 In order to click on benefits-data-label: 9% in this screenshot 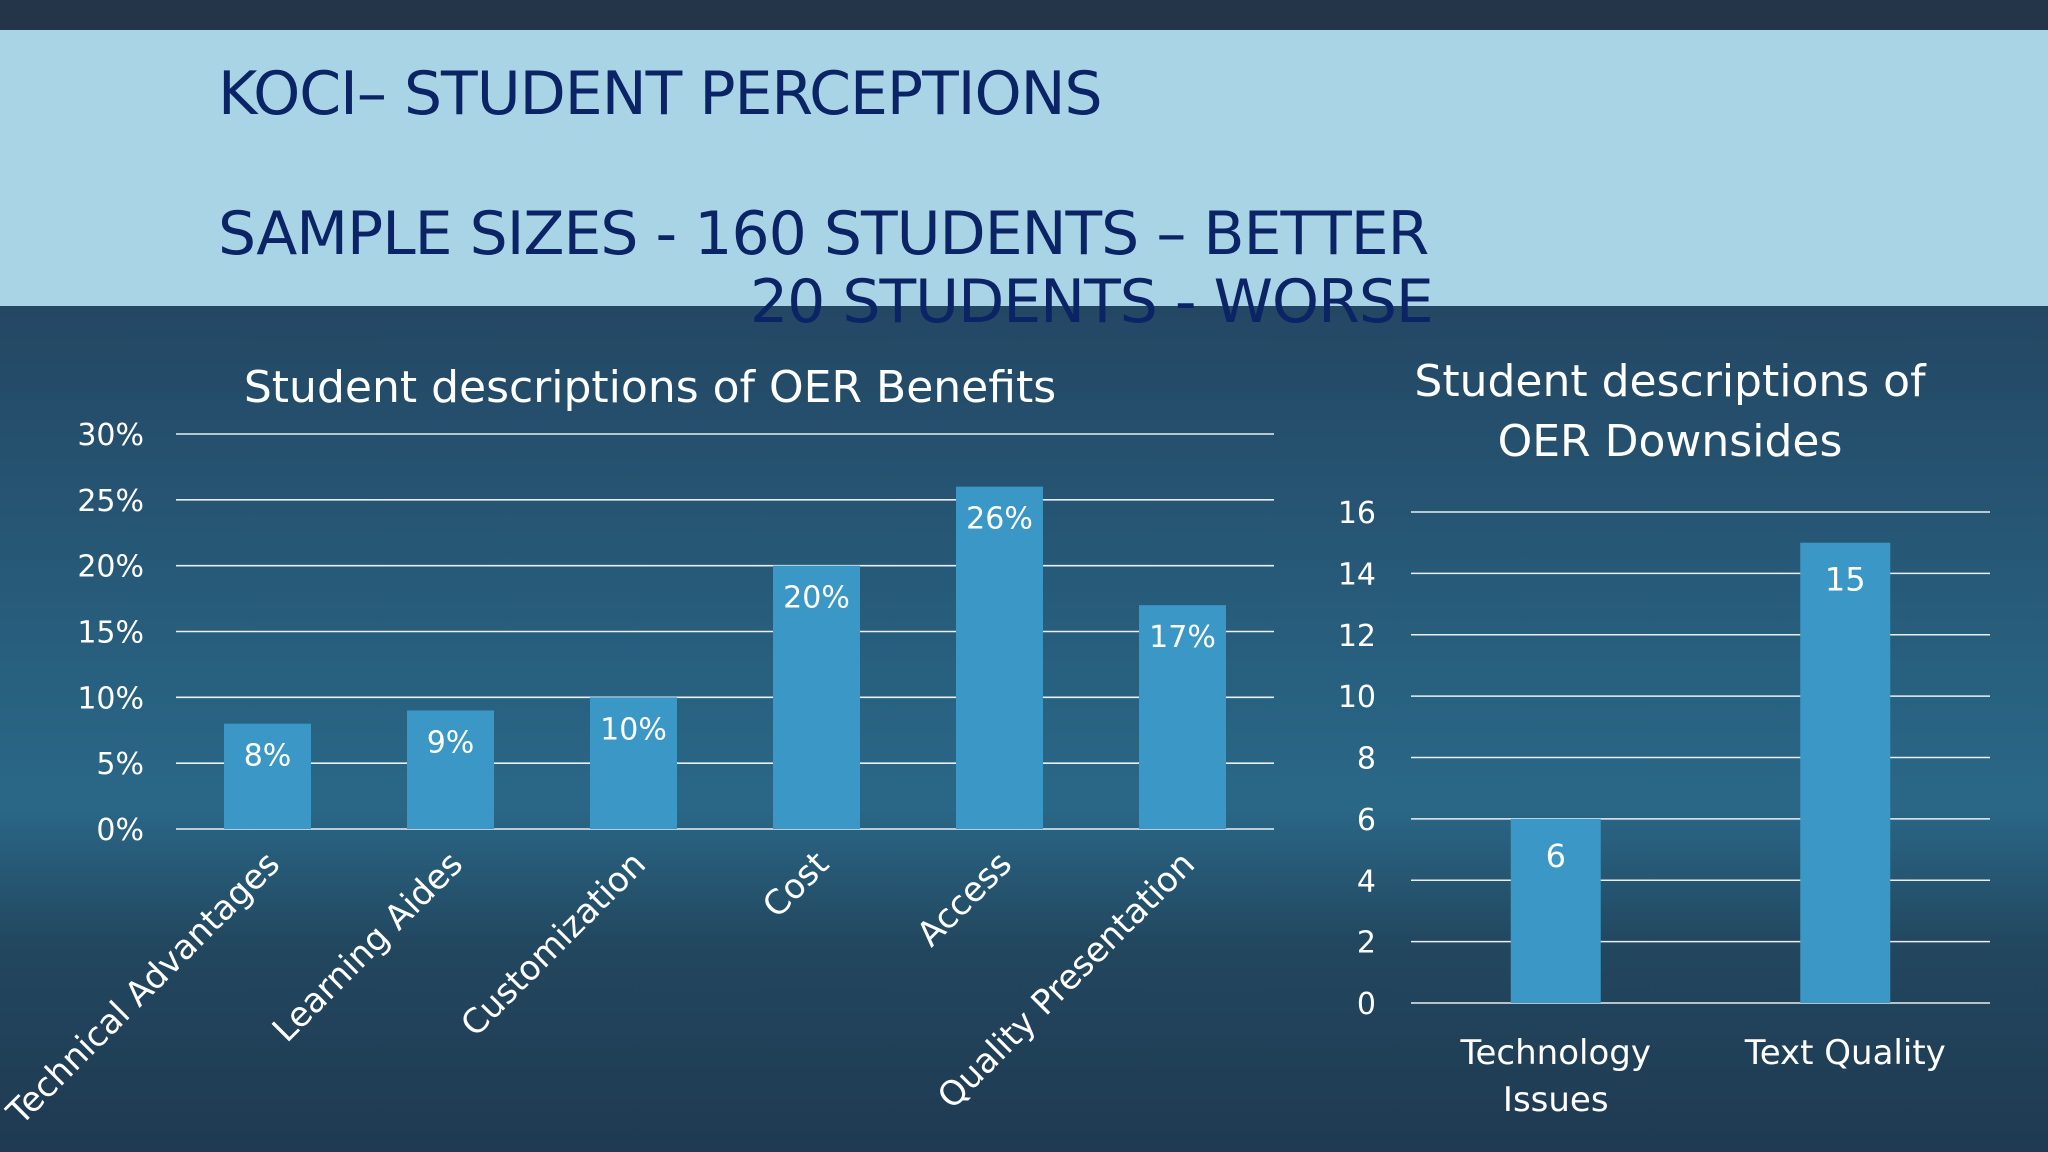, I will do `click(451, 743)`.